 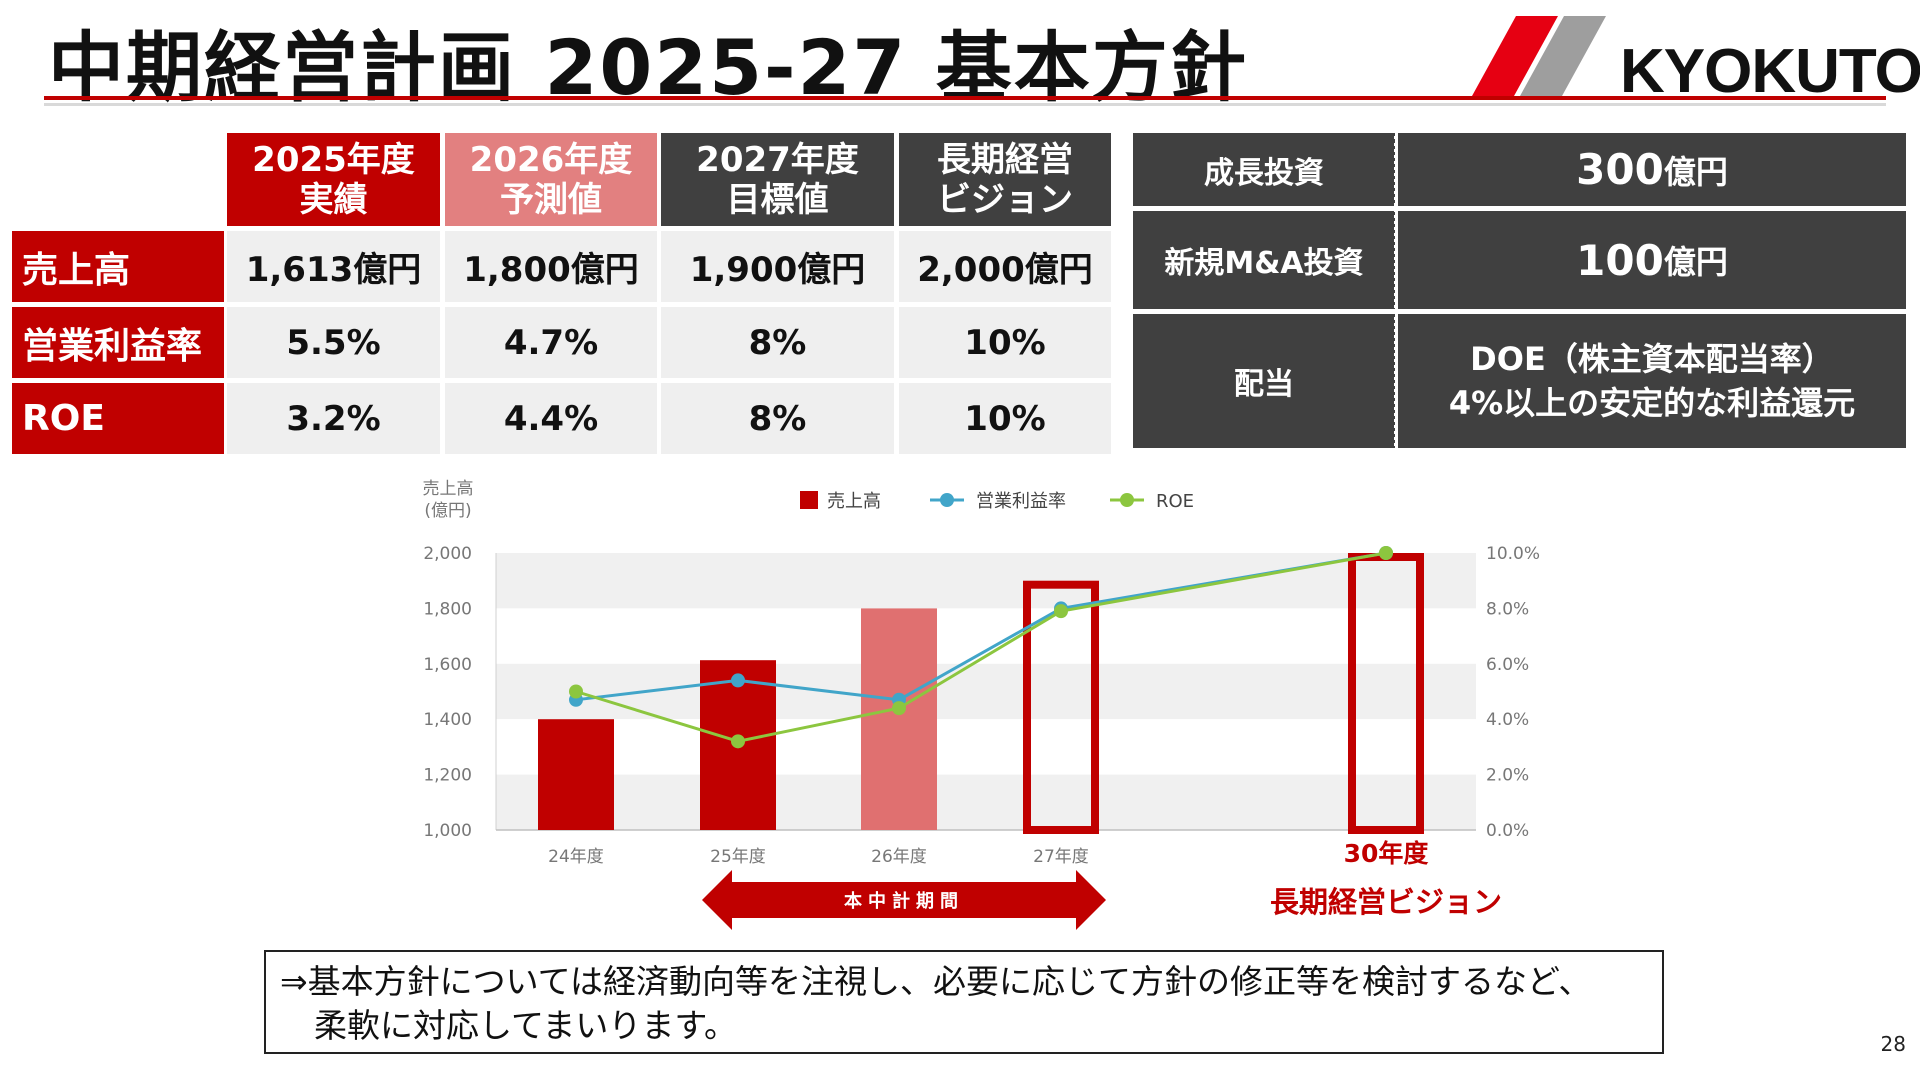 What do you see at coordinates (1770, 71) in the screenshot?
I see `logo-wordmark: KYOKUTO` at bounding box center [1770, 71].